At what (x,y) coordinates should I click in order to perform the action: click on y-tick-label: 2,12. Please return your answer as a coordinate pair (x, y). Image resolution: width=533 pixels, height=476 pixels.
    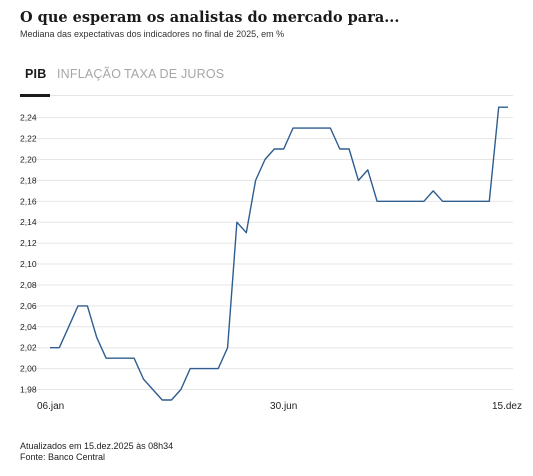
    Looking at the image, I should click on (28, 243).